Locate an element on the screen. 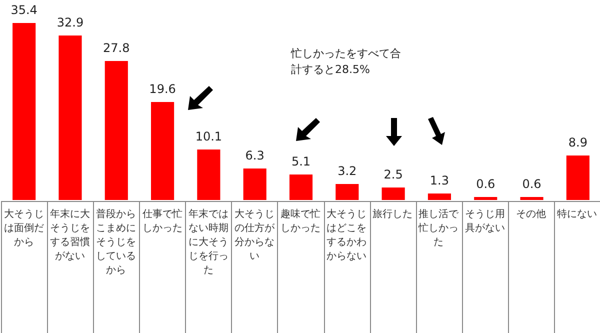 The width and height of the screenshot is (600, 333). x-tick-label: 大そうじはどこをするかわからない is located at coordinates (346, 235).